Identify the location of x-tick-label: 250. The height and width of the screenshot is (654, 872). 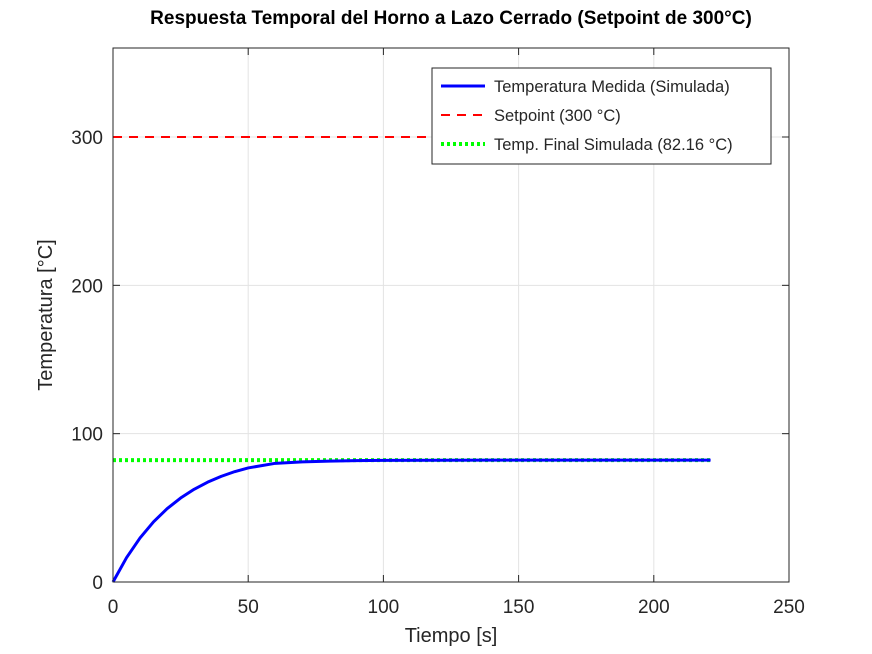
(789, 607).